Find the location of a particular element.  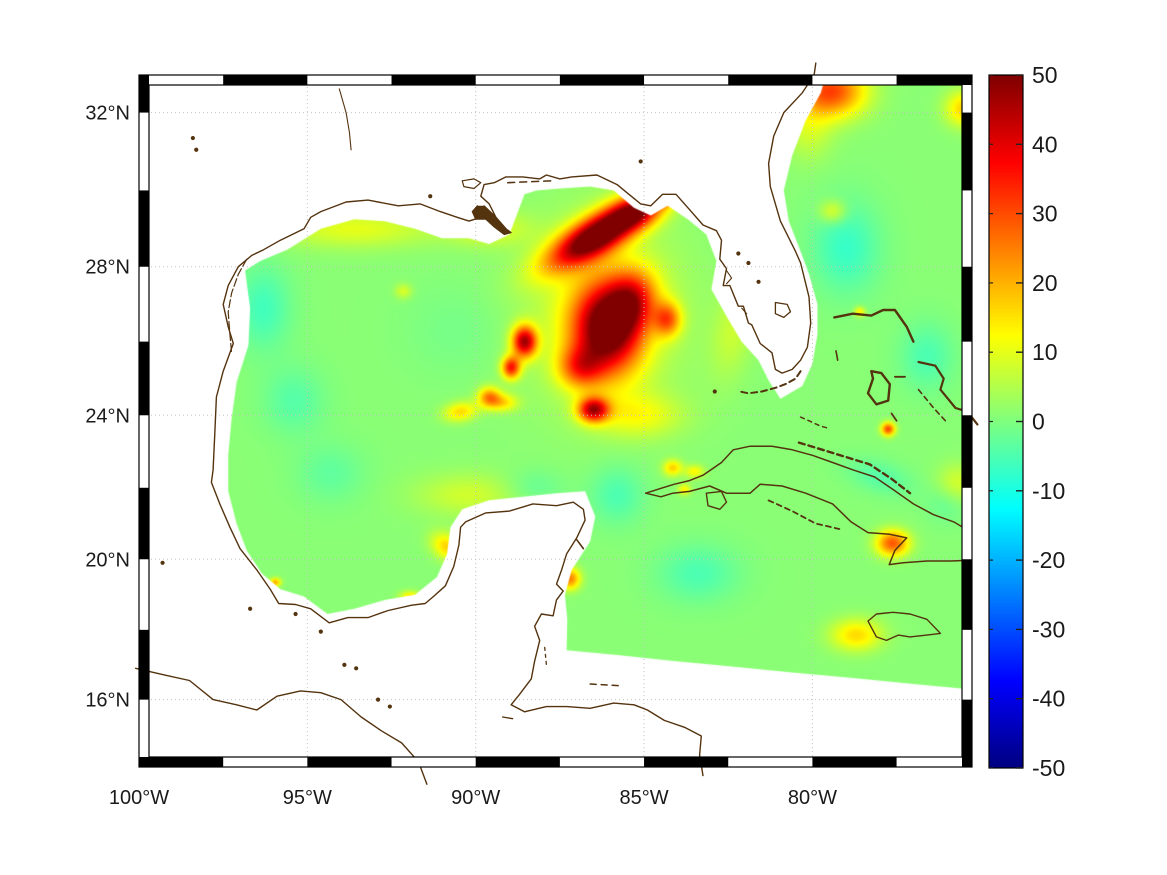

coastline-lake-pontchartrain is located at coordinates (471, 184).